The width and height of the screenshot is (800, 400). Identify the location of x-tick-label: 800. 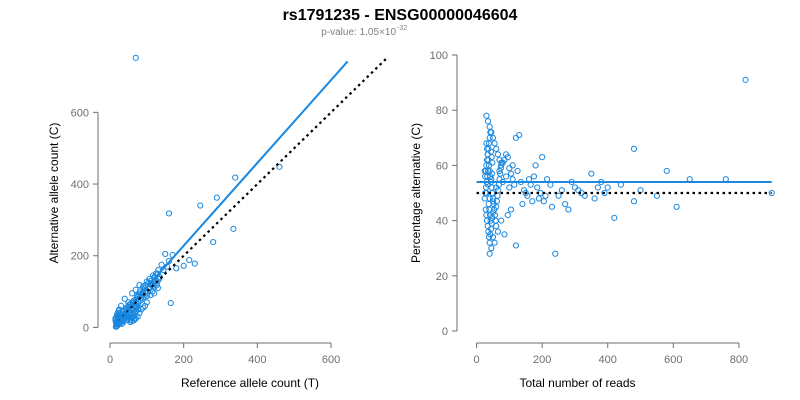
(739, 360).